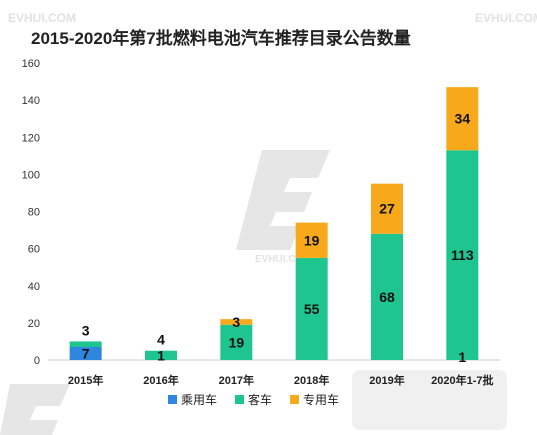  Describe the element at coordinates (260, 399) in the screenshot. I see `legend-label: 客车` at that location.